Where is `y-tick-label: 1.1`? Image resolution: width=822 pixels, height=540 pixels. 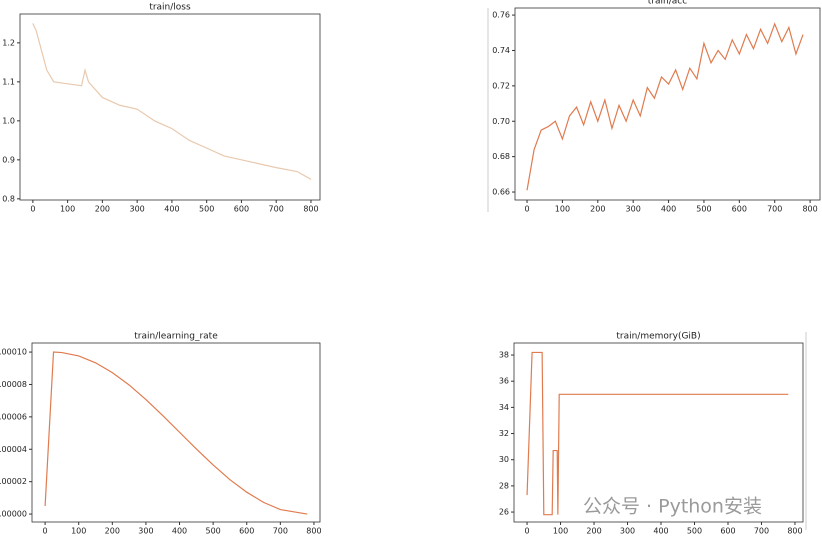 y-tick-label: 1.1 is located at coordinates (8, 81).